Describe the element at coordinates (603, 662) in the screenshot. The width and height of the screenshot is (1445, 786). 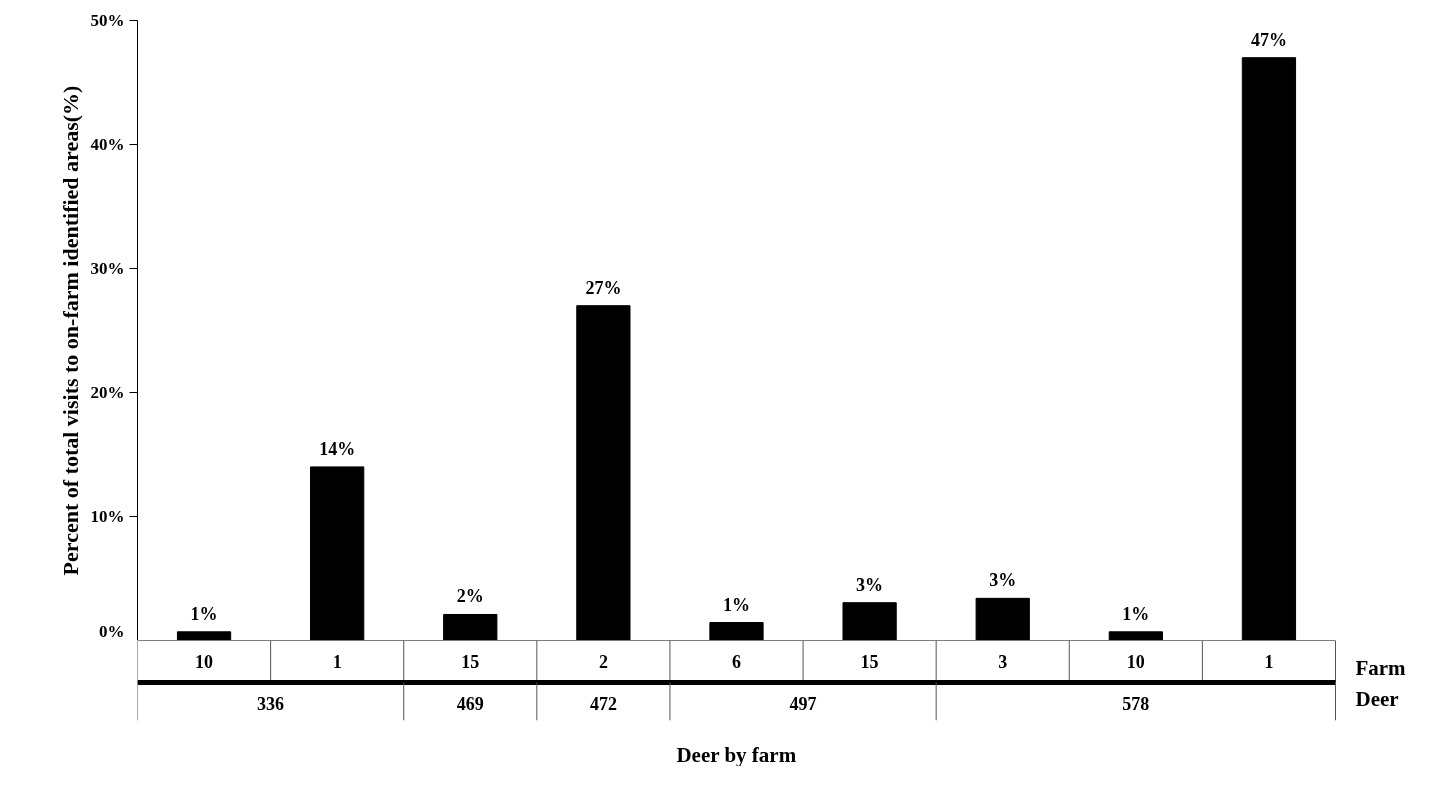
I see `x-tick-label: 2` at that location.